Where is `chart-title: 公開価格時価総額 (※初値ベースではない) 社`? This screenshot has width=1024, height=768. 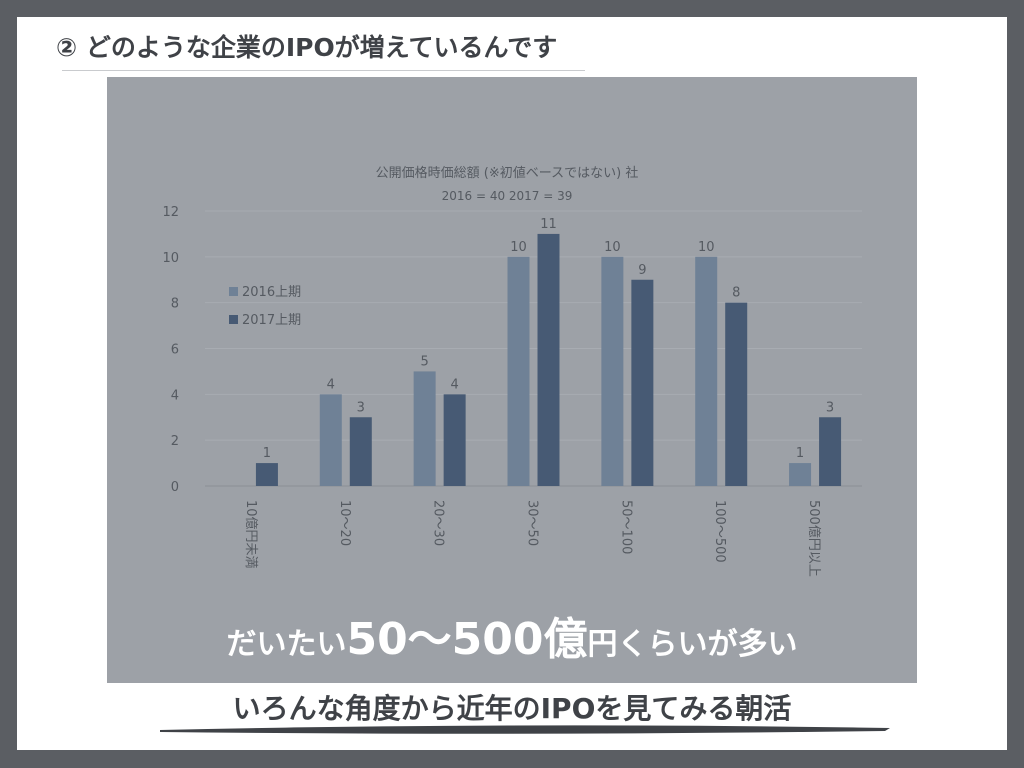
chart-title: 公開価格時価総額 (※初値ベースではない) 社 is located at coordinates (507, 173).